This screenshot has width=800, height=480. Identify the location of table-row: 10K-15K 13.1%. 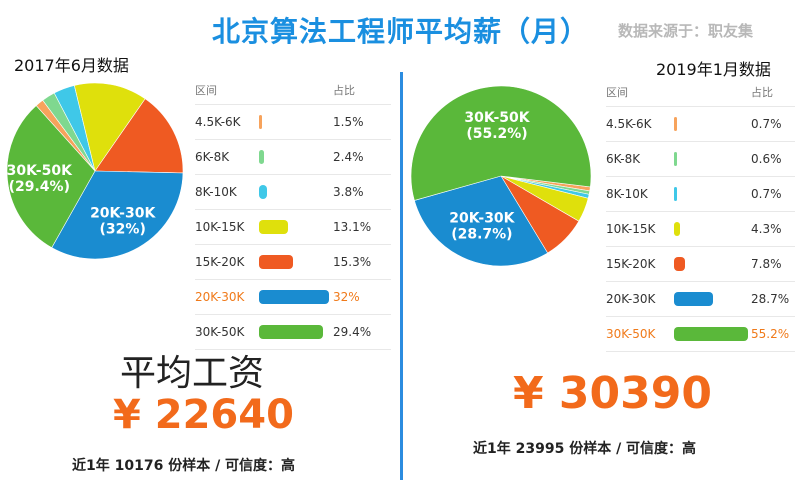
(293, 227).